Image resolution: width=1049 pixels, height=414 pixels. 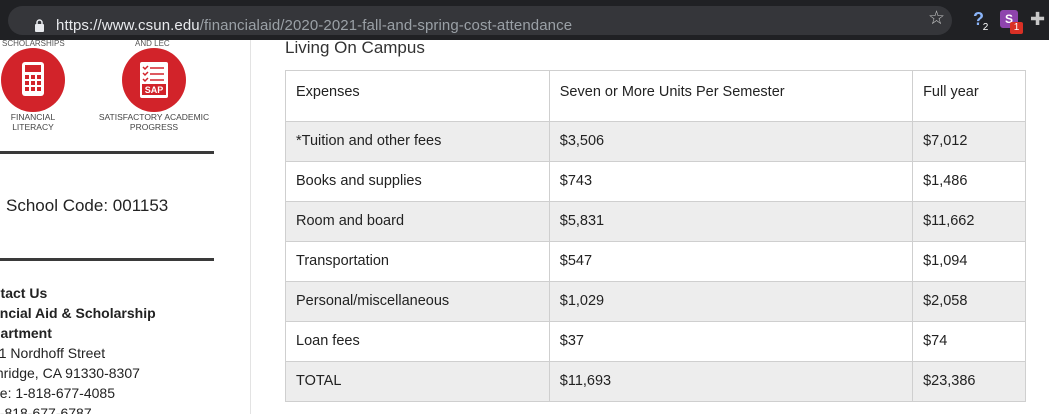 What do you see at coordinates (250, 227) in the screenshot?
I see `sidebar-divider-line` at bounding box center [250, 227].